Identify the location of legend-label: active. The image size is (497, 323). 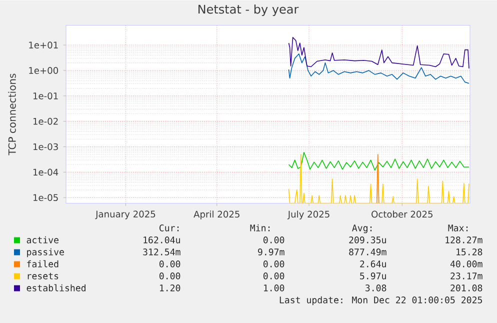
(42, 240).